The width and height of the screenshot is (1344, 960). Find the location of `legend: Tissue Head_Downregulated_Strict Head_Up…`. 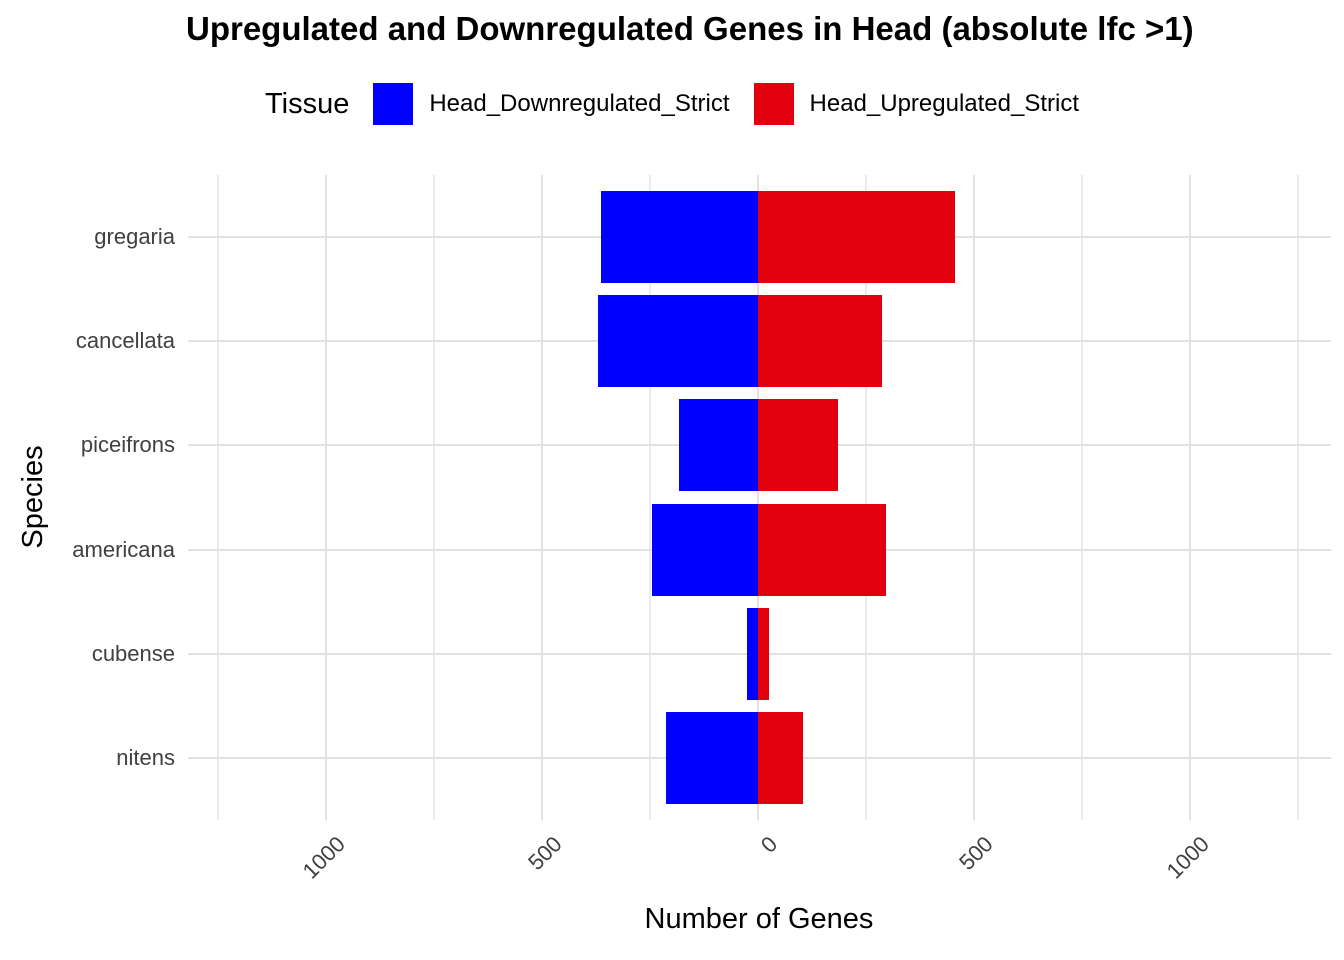

legend: Tissue Head_Downregulated_Strict Head_Up… is located at coordinates (672, 104).